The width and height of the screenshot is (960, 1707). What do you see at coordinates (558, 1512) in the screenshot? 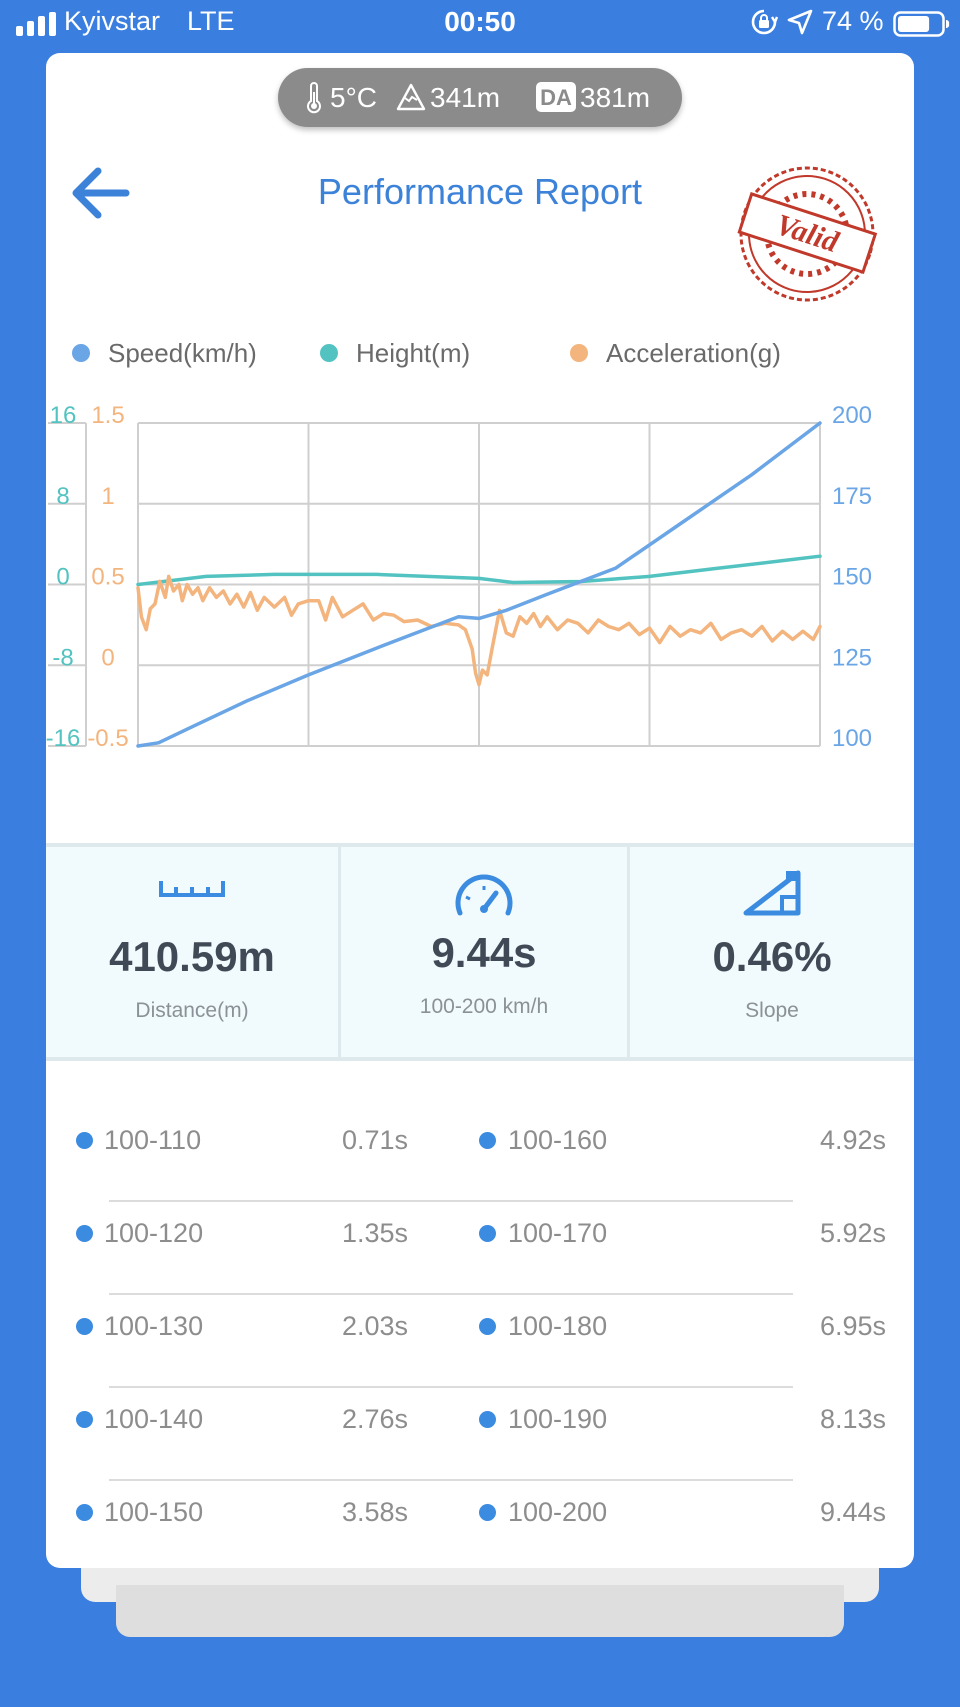
I see `split-range: 100-200` at bounding box center [558, 1512].